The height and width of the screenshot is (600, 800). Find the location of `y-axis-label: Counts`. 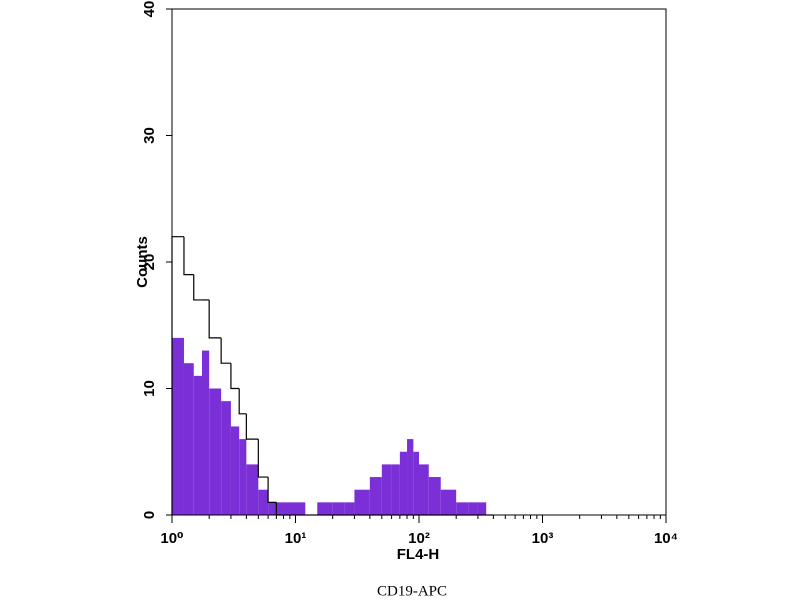

y-axis-label: Counts is located at coordinates (142, 262).